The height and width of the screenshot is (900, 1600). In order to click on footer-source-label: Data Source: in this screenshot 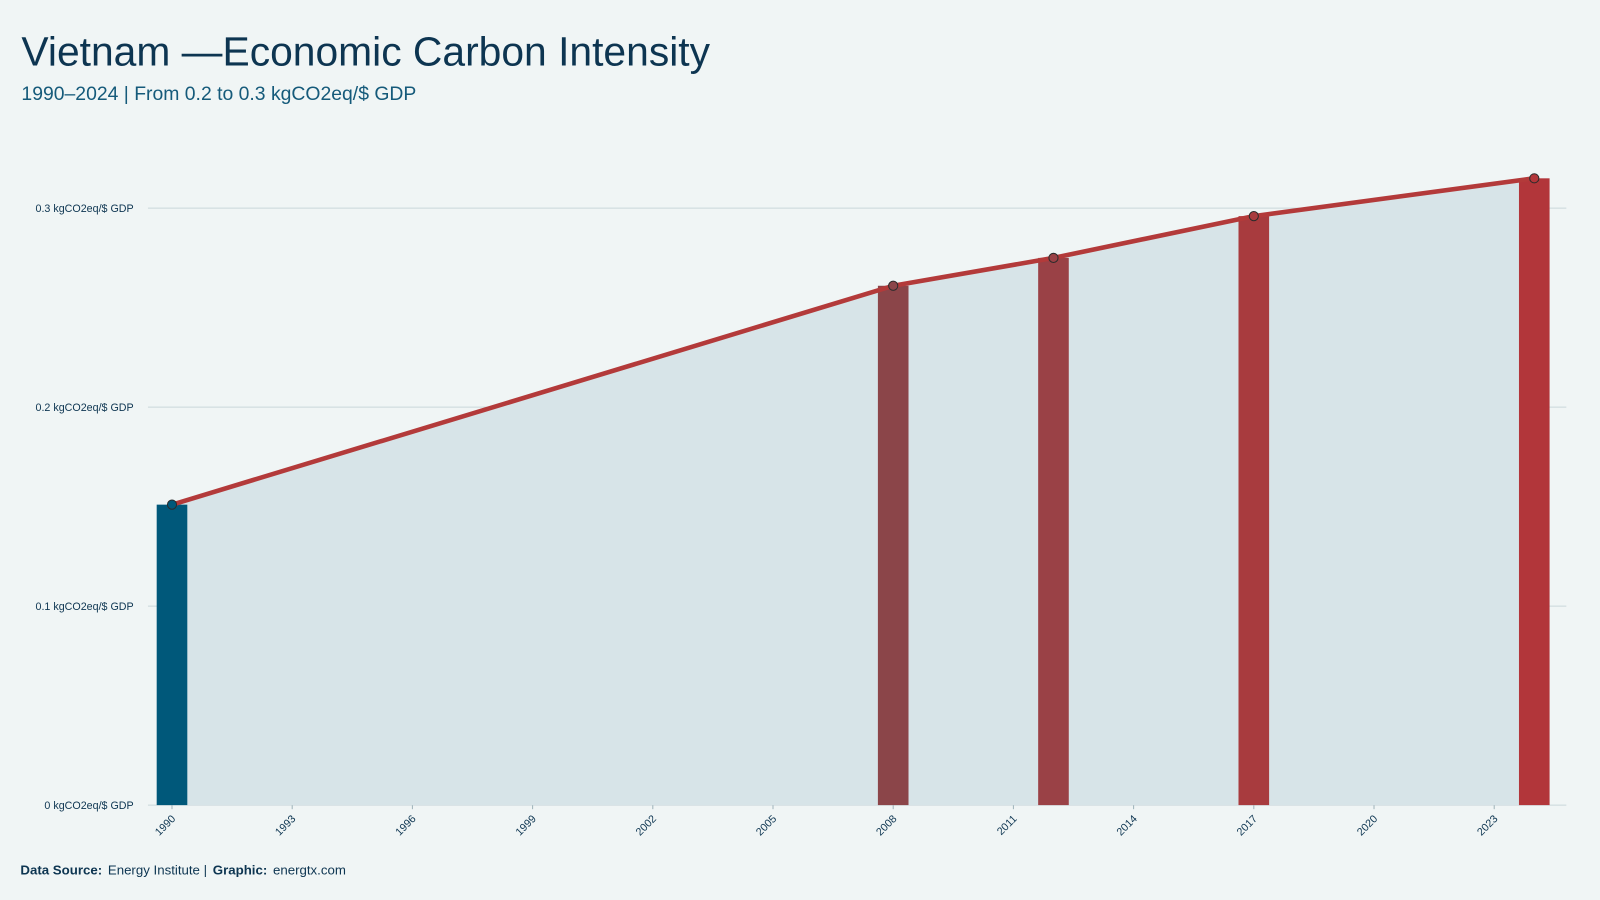, I will do `click(61, 869)`.